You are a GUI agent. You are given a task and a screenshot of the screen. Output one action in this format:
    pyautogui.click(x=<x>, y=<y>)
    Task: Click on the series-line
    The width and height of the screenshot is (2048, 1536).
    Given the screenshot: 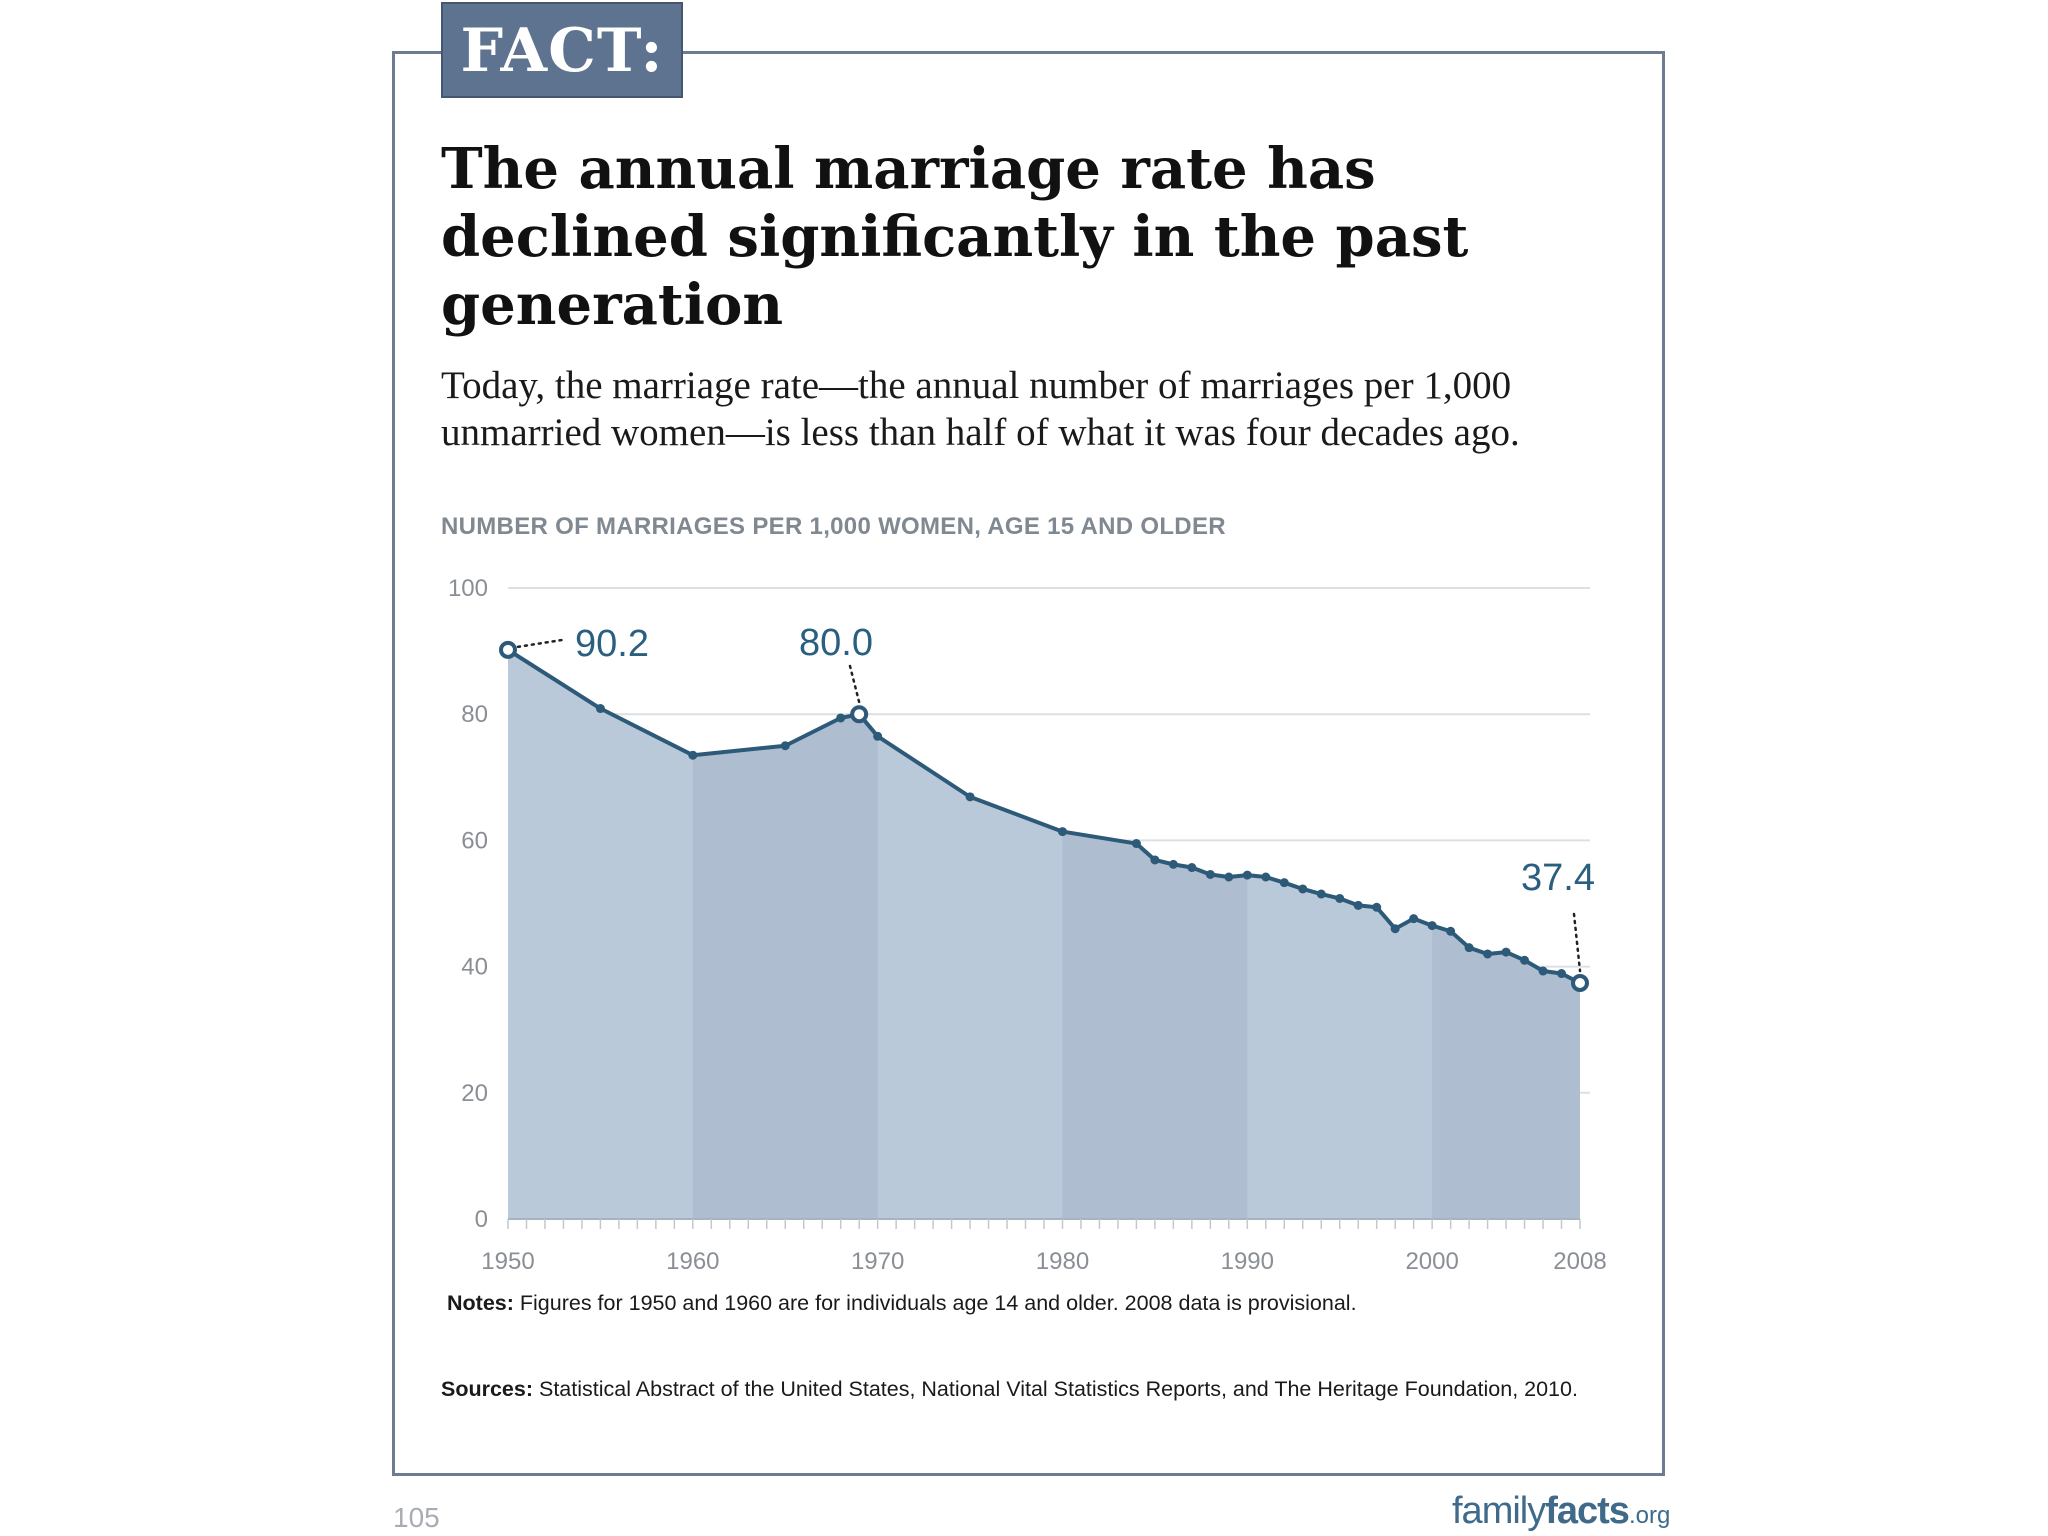 What is the action you would take?
    pyautogui.click(x=1043, y=816)
    